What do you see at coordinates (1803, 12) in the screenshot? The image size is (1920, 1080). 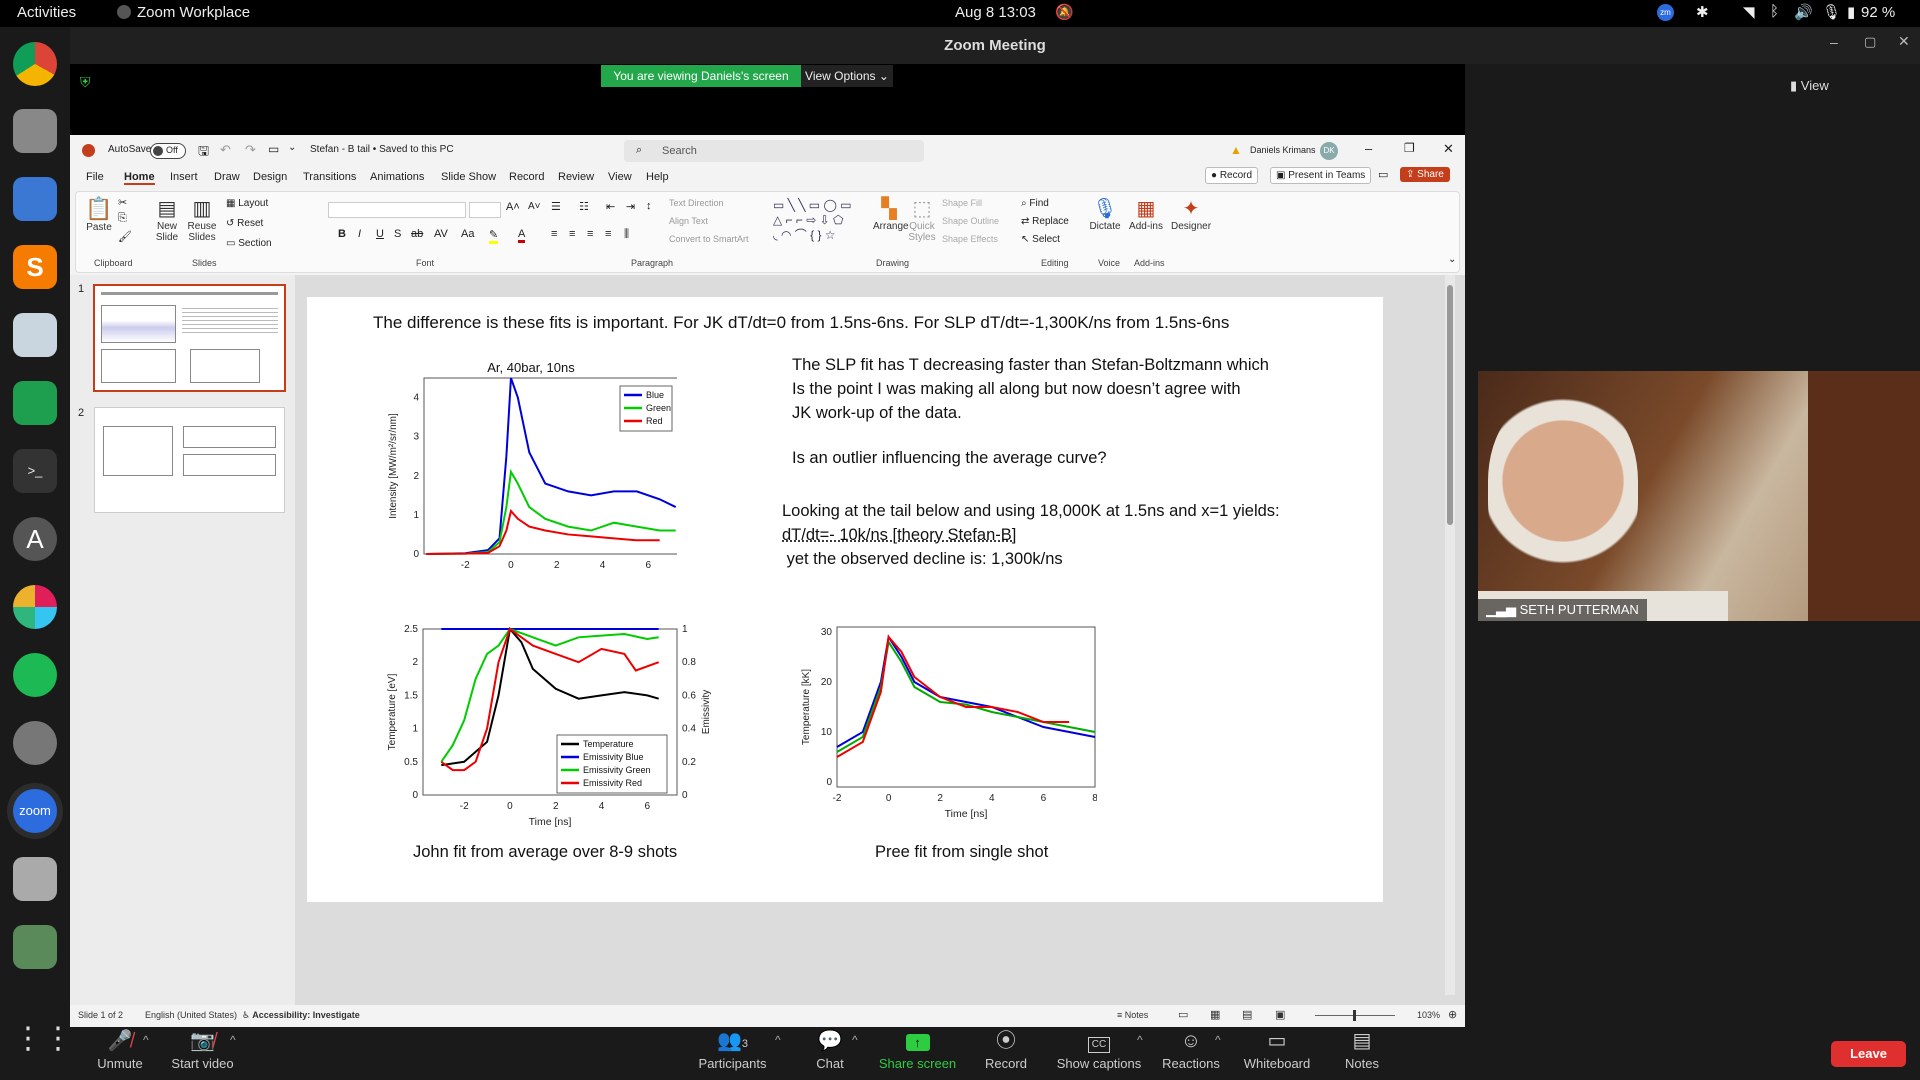 I see `volume-icon: 🔊` at bounding box center [1803, 12].